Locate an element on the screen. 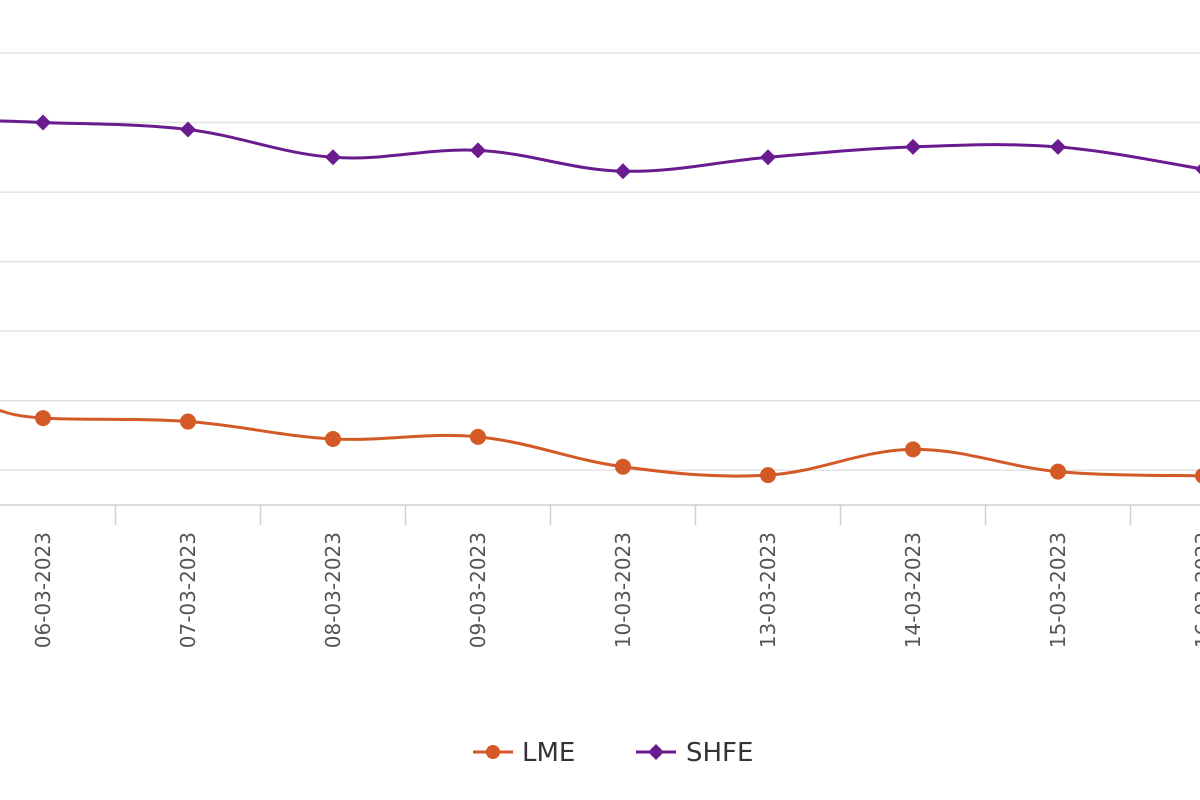 The height and width of the screenshot is (800, 1200). x-tick-label: 15-03-2023 is located at coordinates (1058, 590).